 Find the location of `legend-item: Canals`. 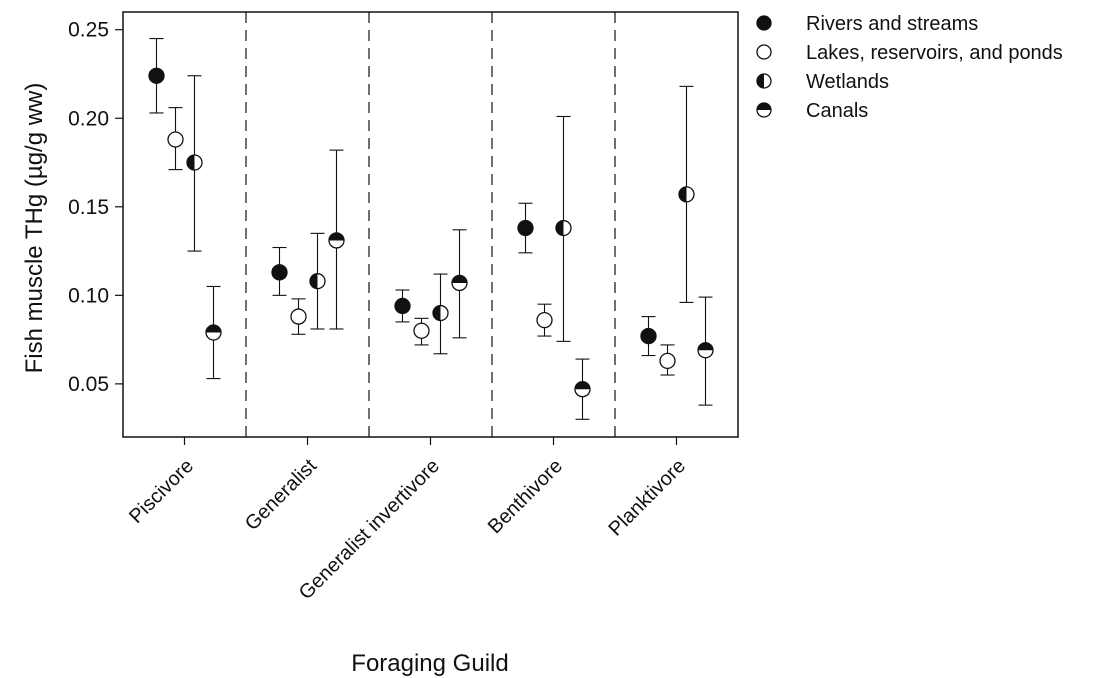

legend-item: Canals is located at coordinates (812, 111).